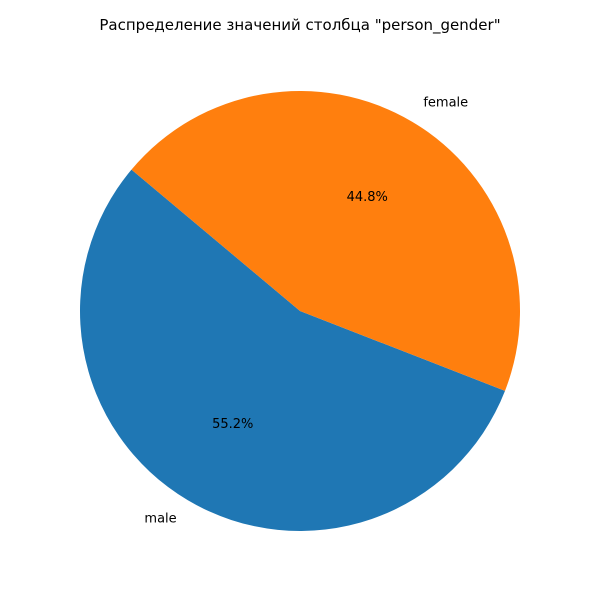  What do you see at coordinates (445, 102) in the screenshot?
I see `slice-label-female: female` at bounding box center [445, 102].